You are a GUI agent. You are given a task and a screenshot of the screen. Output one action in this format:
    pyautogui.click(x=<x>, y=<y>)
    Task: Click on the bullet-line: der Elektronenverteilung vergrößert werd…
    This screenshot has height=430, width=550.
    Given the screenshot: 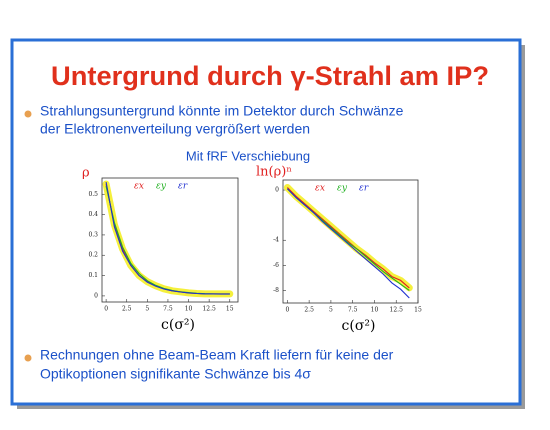 What is the action you would take?
    pyautogui.click(x=175, y=129)
    